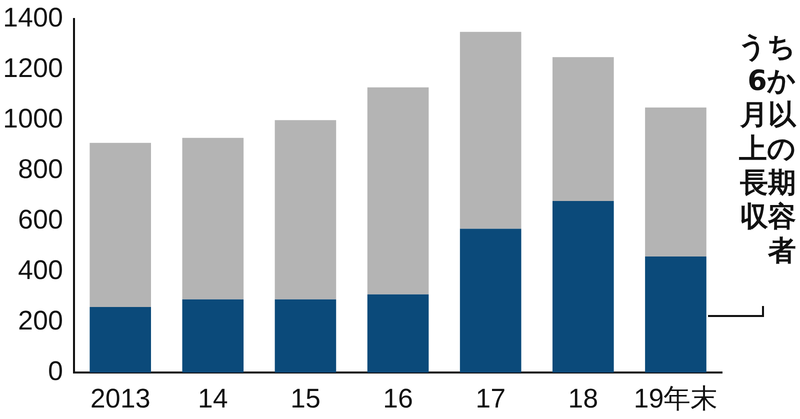  What do you see at coordinates (33, 68) in the screenshot?
I see `y-tick-label: 1200` at bounding box center [33, 68].